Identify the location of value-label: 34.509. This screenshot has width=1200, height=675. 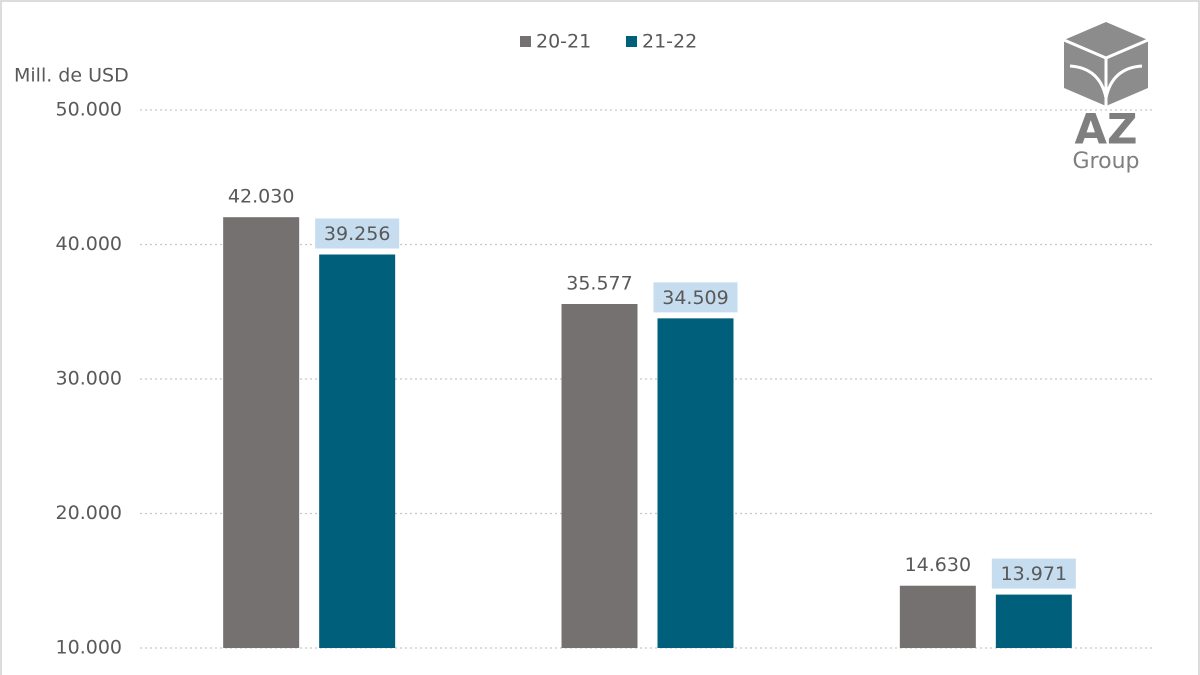
(695, 298).